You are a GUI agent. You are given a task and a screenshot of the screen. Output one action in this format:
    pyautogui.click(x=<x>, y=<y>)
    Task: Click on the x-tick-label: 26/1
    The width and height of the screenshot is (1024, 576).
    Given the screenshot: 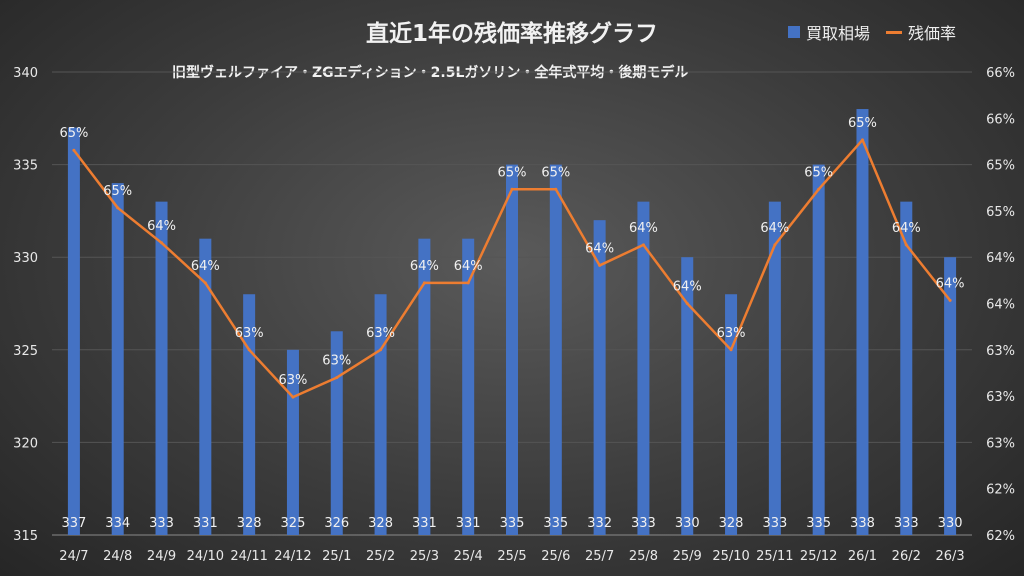 What is the action you would take?
    pyautogui.click(x=862, y=556)
    